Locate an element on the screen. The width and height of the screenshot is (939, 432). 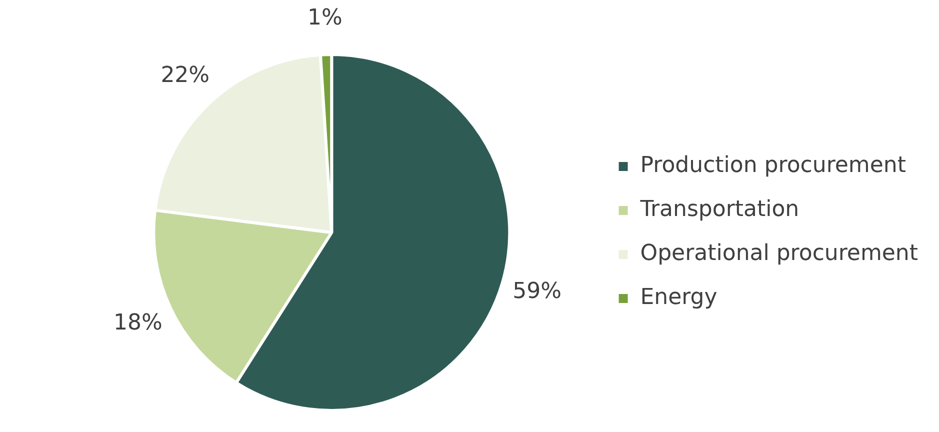
legend-label: Transportation is located at coordinates (719, 209).